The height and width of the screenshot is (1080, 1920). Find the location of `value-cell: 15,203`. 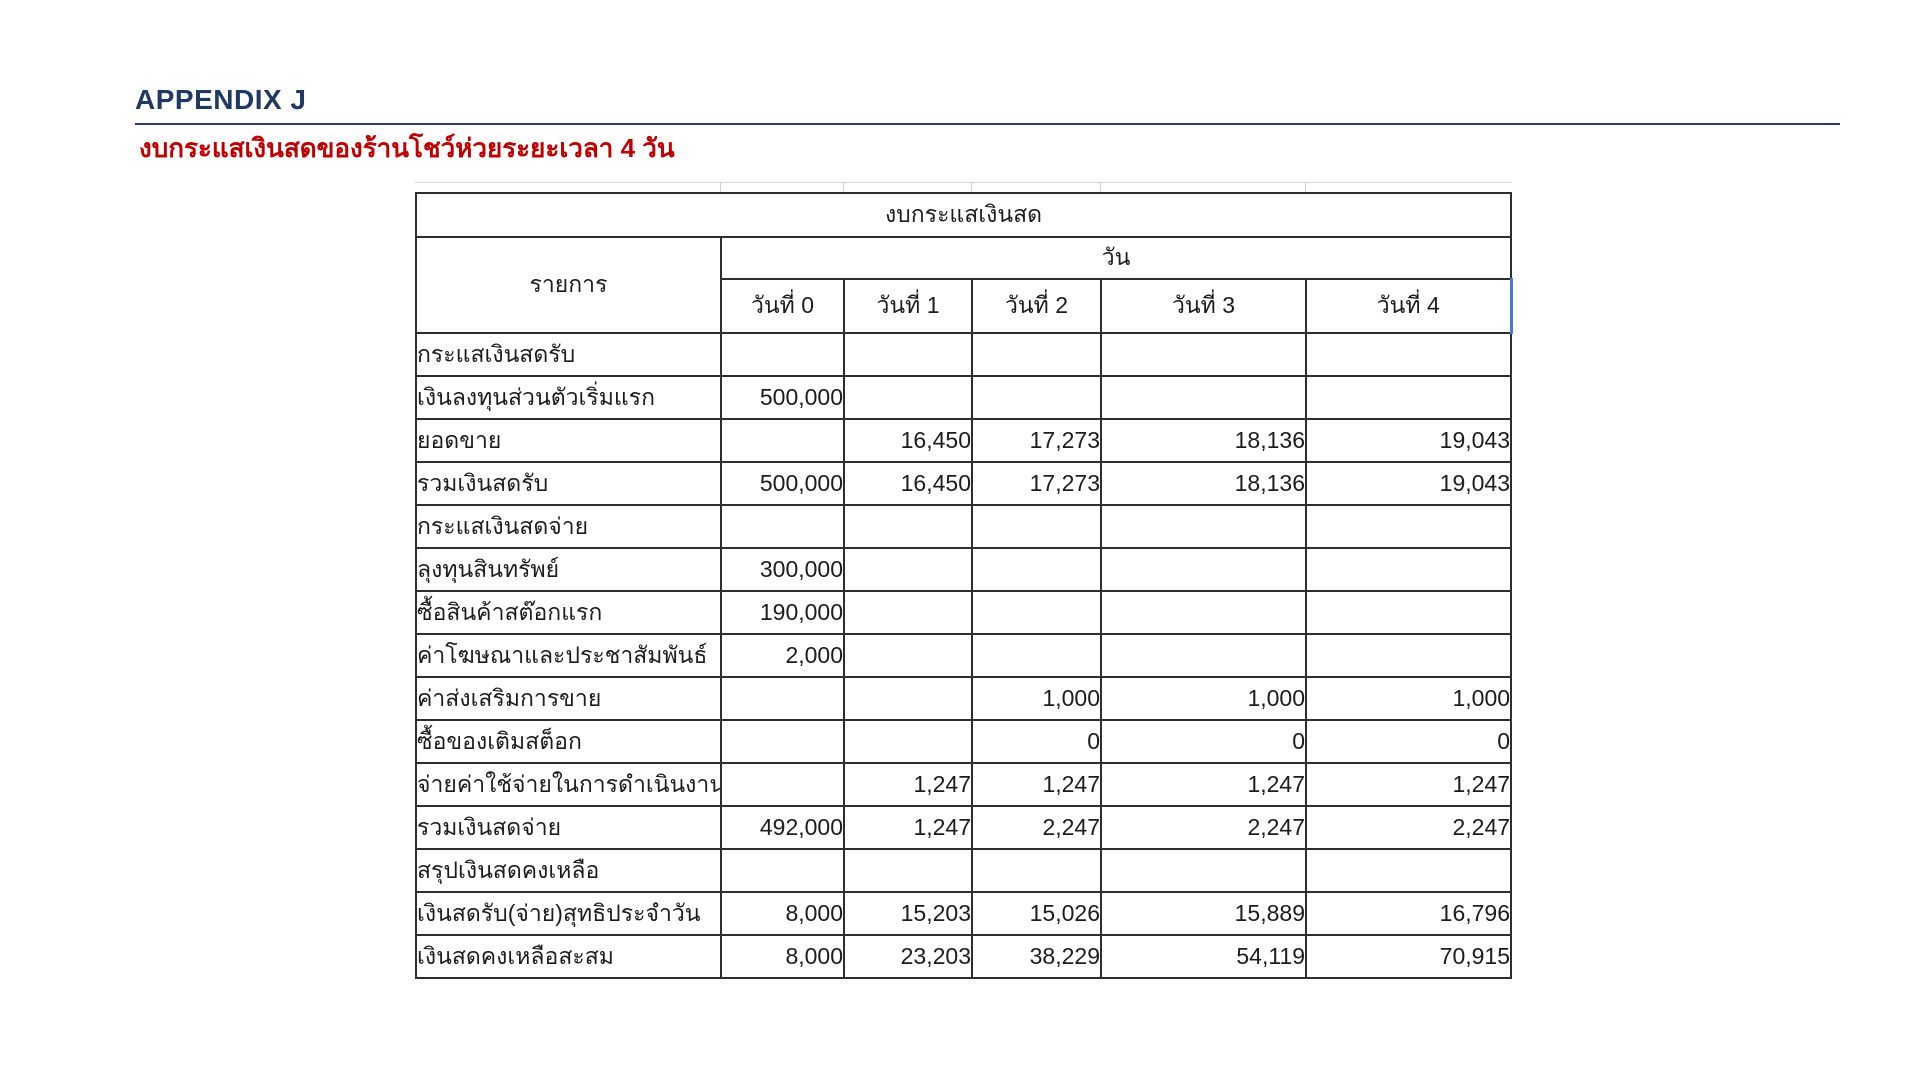

value-cell: 15,203 is located at coordinates (908, 913).